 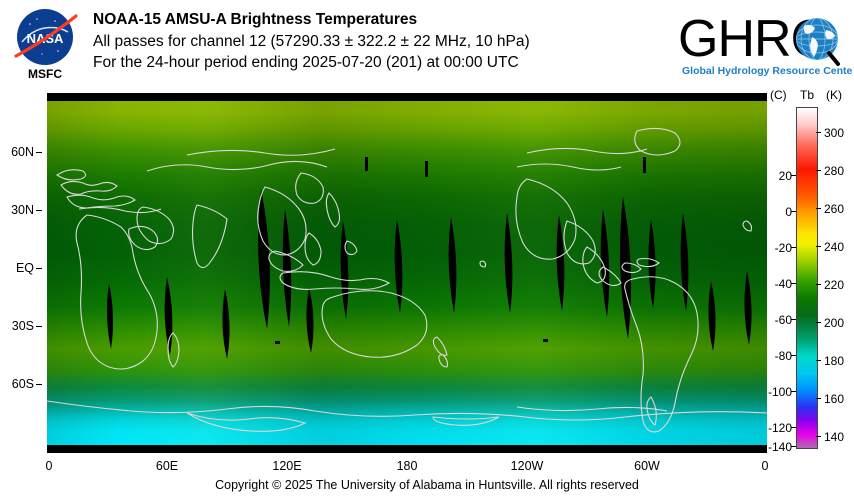 What do you see at coordinates (22, 326) in the screenshot?
I see `lat-label-30s: 30S` at bounding box center [22, 326].